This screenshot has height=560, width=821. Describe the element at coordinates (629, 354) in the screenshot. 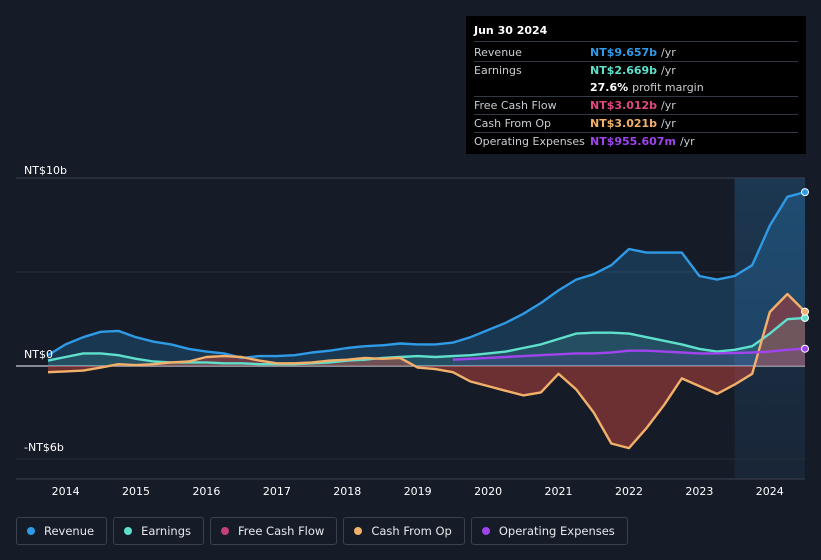

I see `line-operating-expenses` at that location.